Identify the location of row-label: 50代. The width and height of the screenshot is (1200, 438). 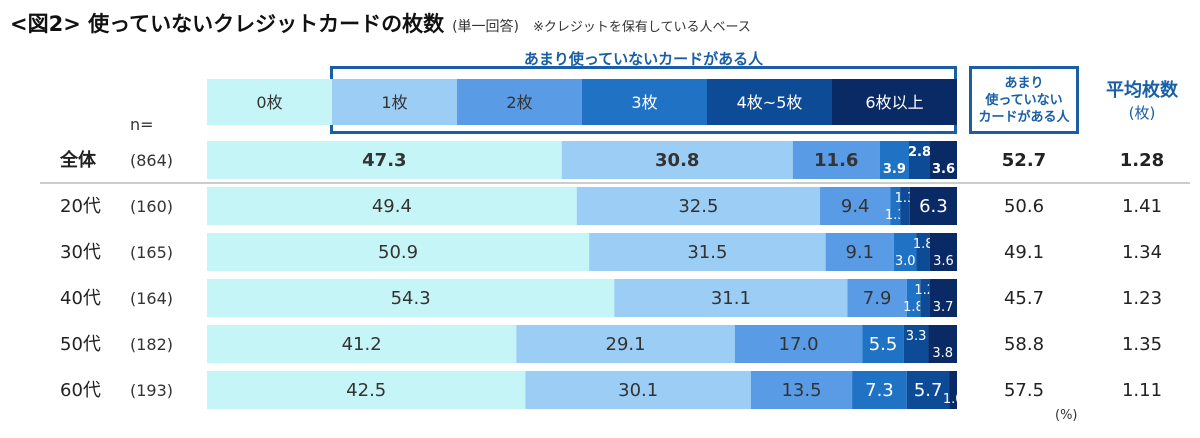
(80, 344).